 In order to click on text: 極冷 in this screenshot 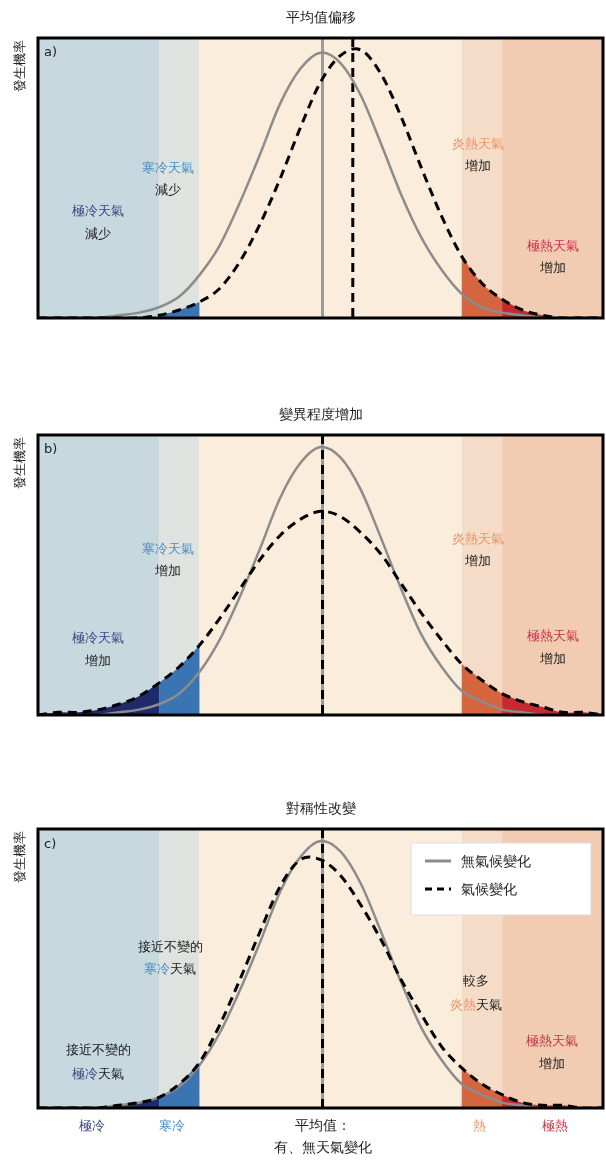, I will do `click(92, 1125)`.